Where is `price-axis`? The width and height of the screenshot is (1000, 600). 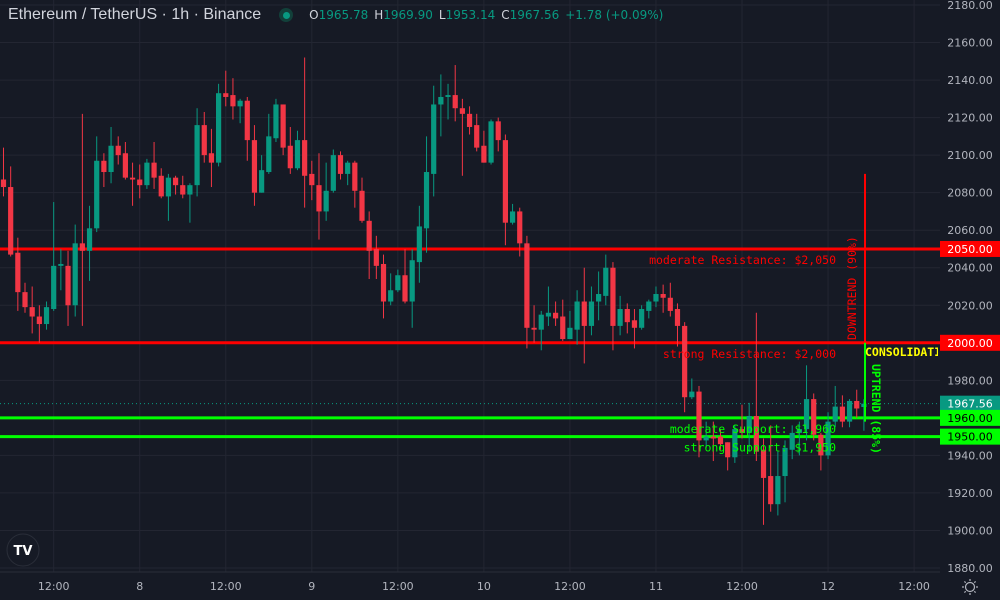 price-axis is located at coordinates (970, 300).